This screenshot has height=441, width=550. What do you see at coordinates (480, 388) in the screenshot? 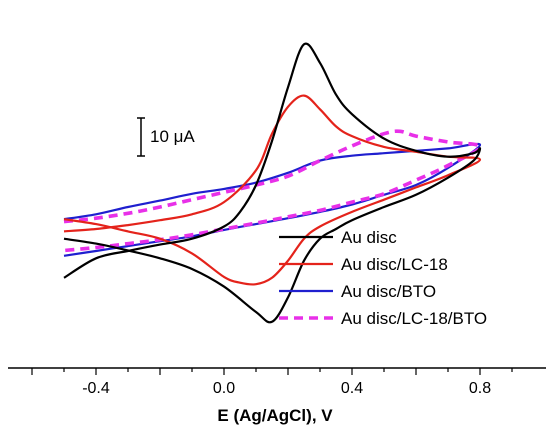
I see `x-tick-label: 0.8` at bounding box center [480, 388].